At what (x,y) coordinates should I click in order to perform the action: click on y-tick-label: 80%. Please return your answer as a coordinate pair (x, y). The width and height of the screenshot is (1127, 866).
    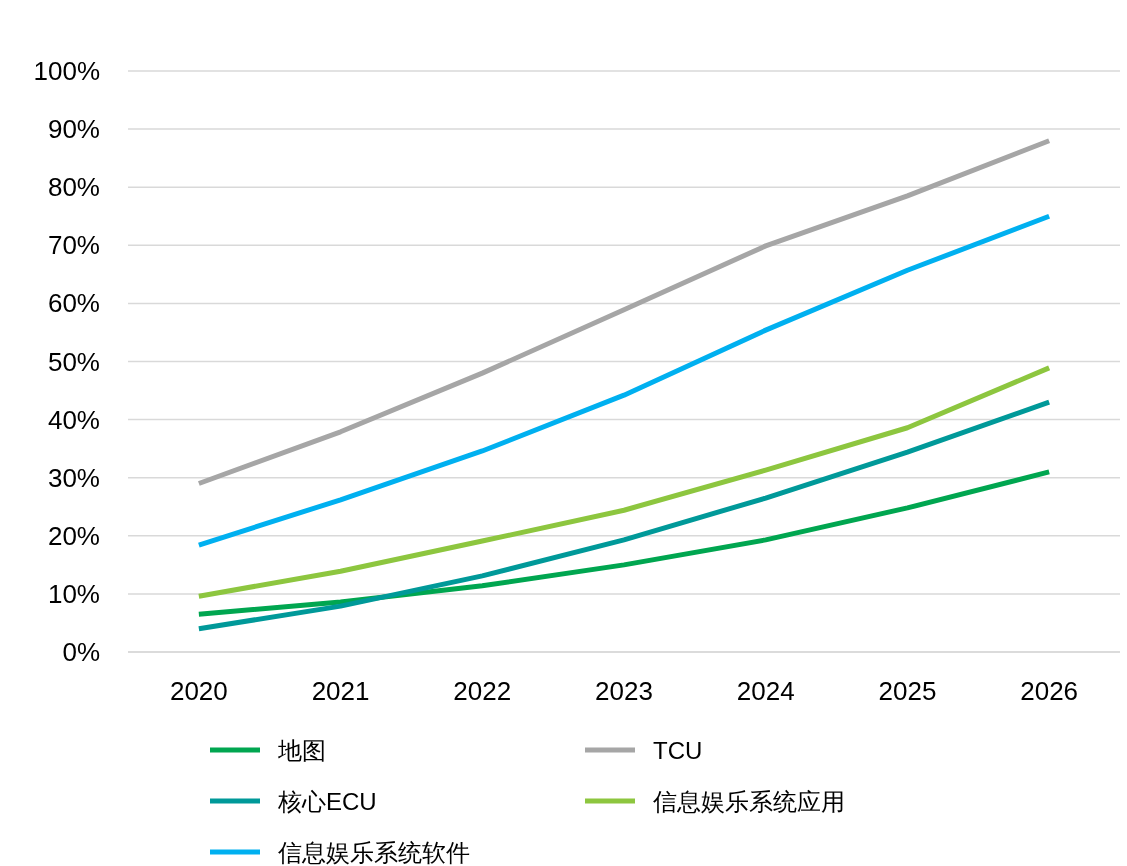
    Looking at the image, I should click on (73, 187).